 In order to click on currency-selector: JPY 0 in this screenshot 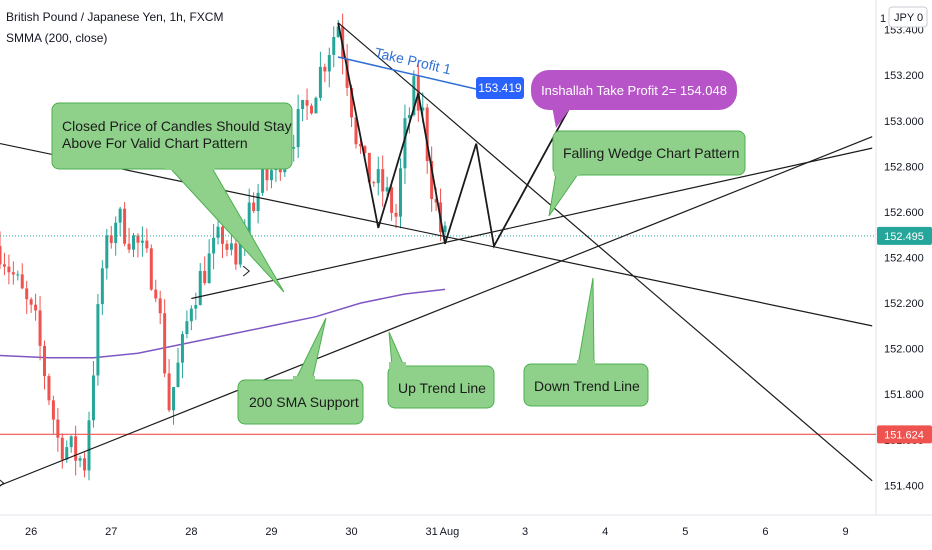, I will do `click(908, 17)`.